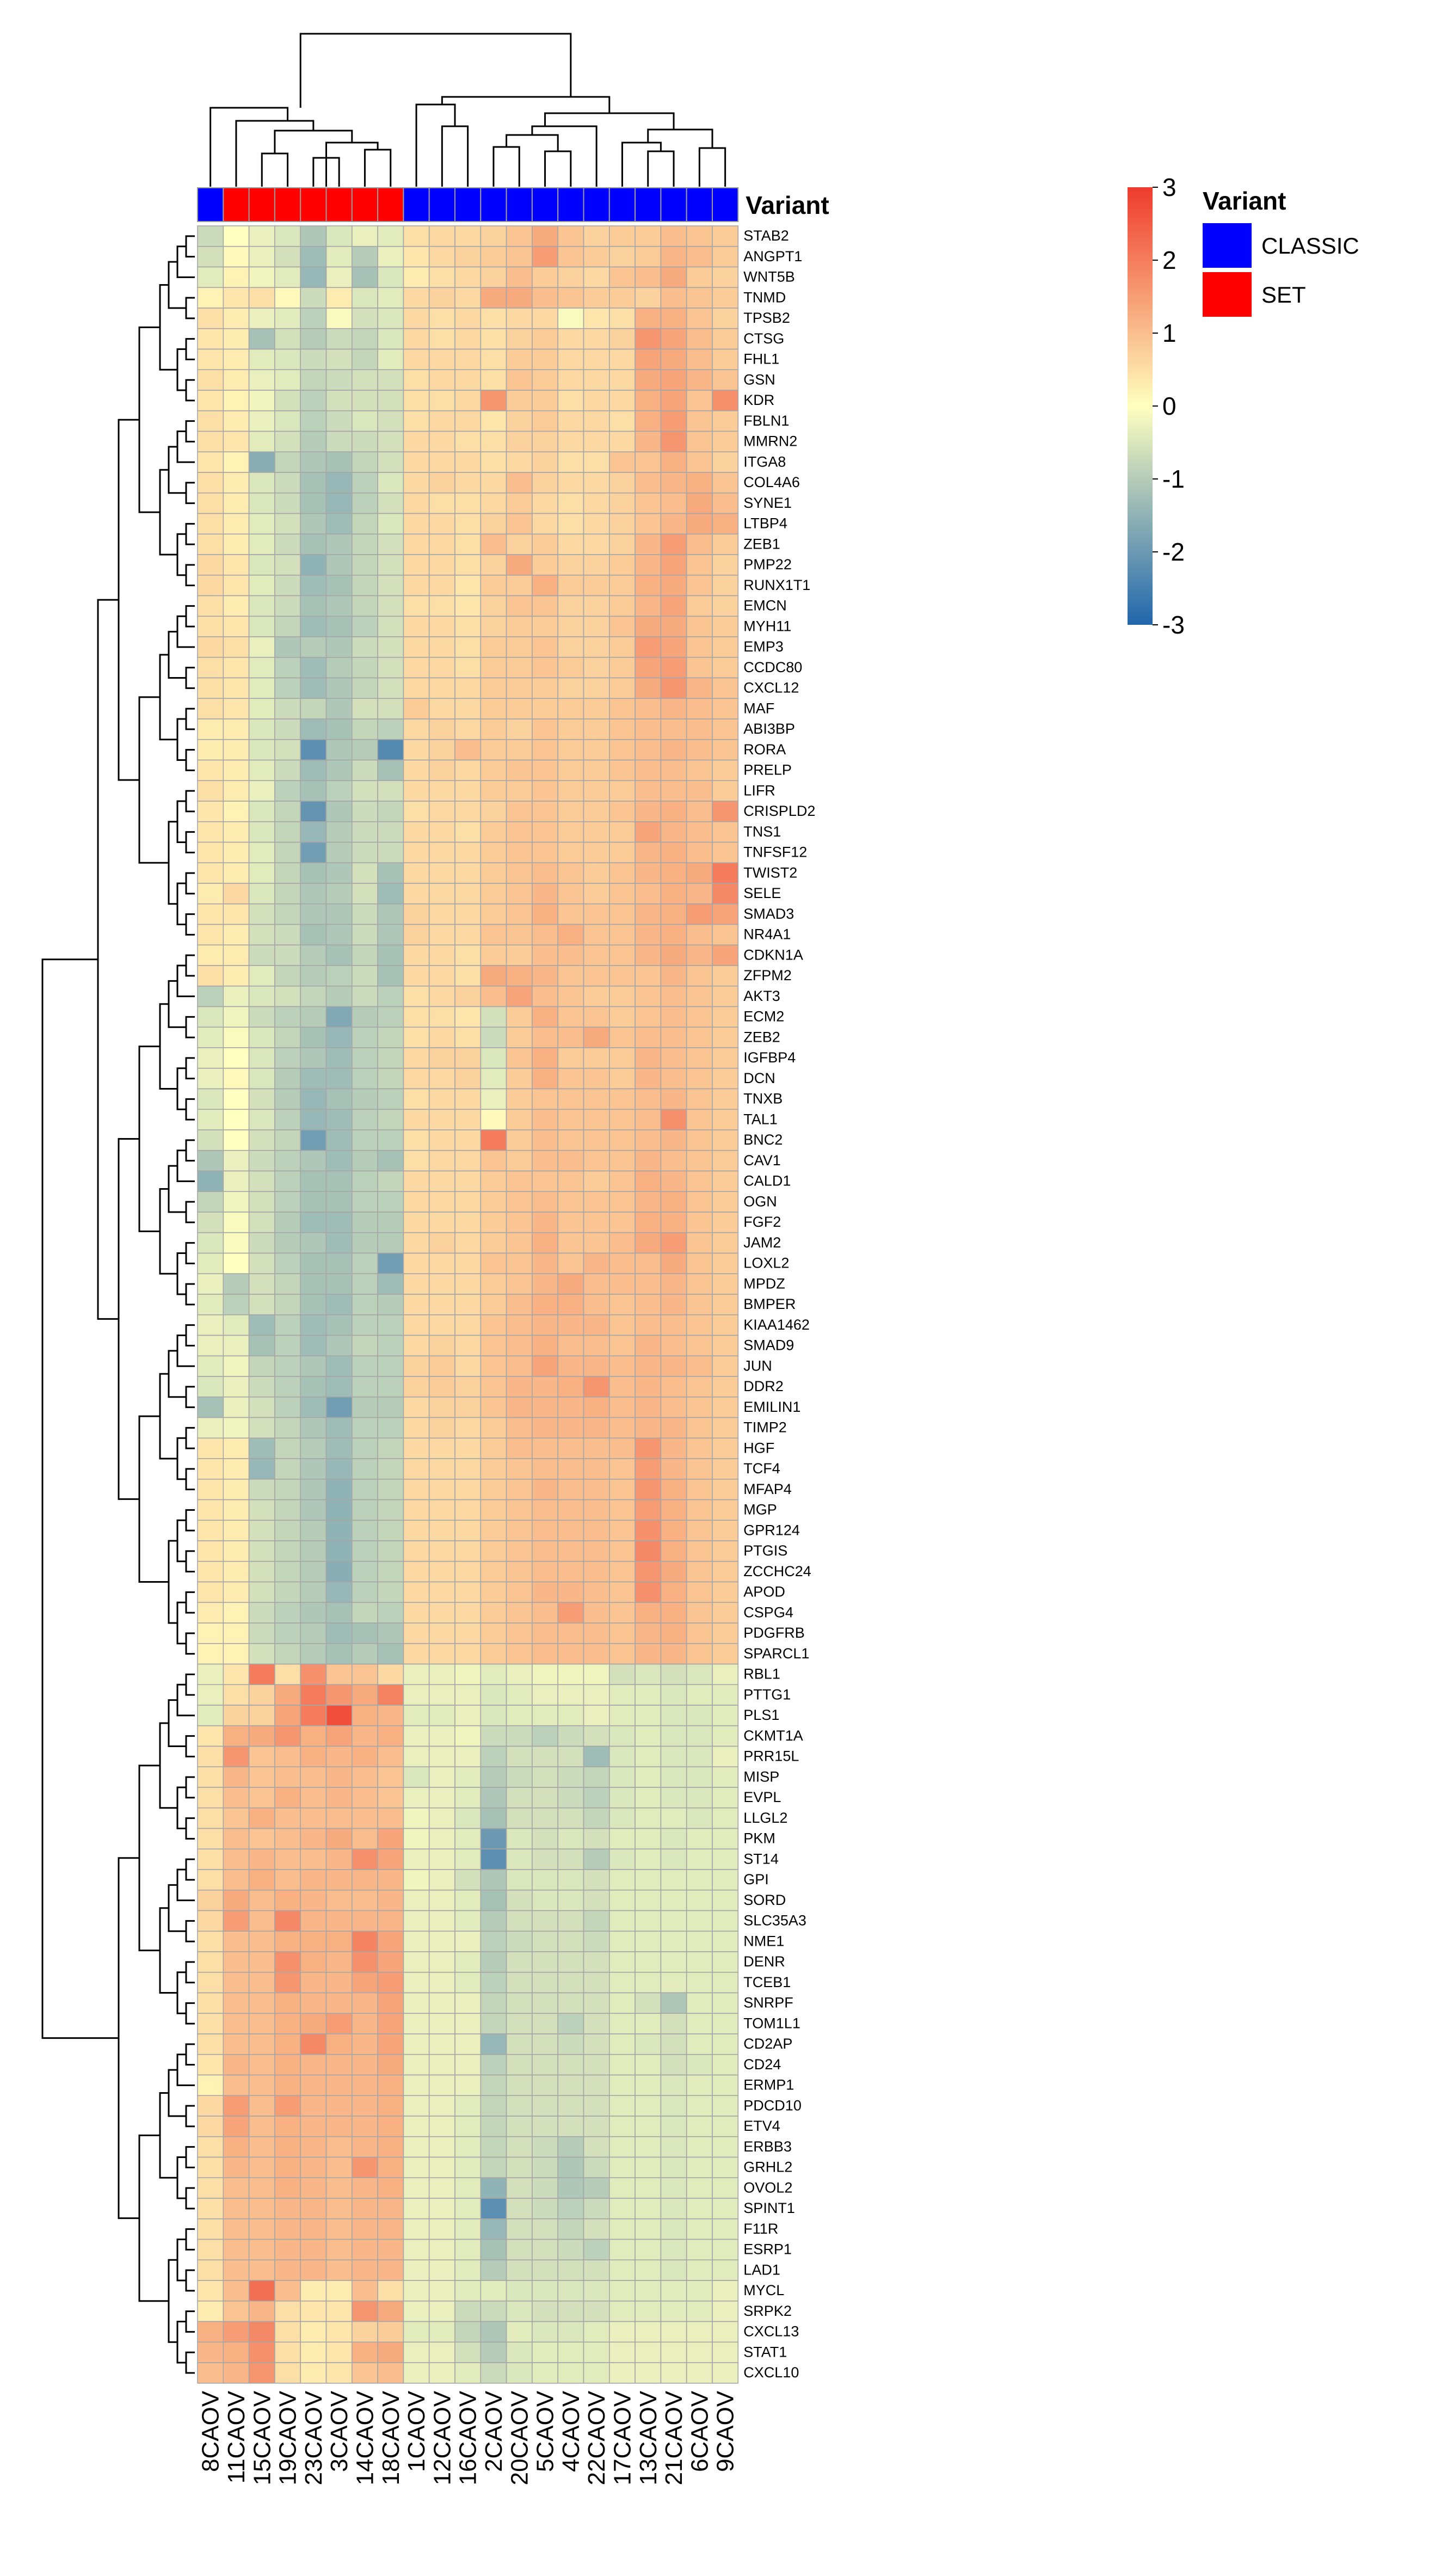  I want to click on gene-label: SRPK2, so click(767, 2311).